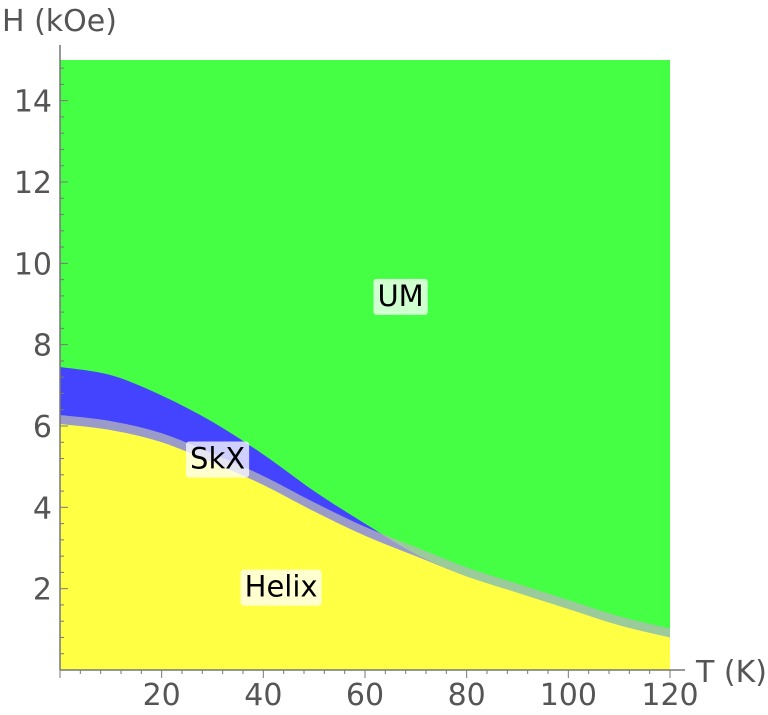 This screenshot has width=768, height=715. I want to click on region-label-text: SkX, so click(217, 459).